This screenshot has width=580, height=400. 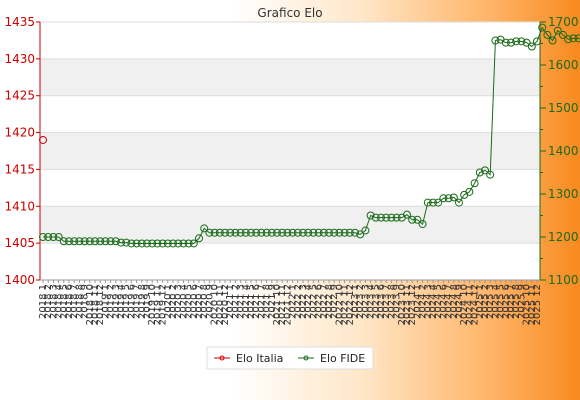 What do you see at coordinates (248, 358) in the screenshot?
I see `legend-item: Elo Italia` at bounding box center [248, 358].